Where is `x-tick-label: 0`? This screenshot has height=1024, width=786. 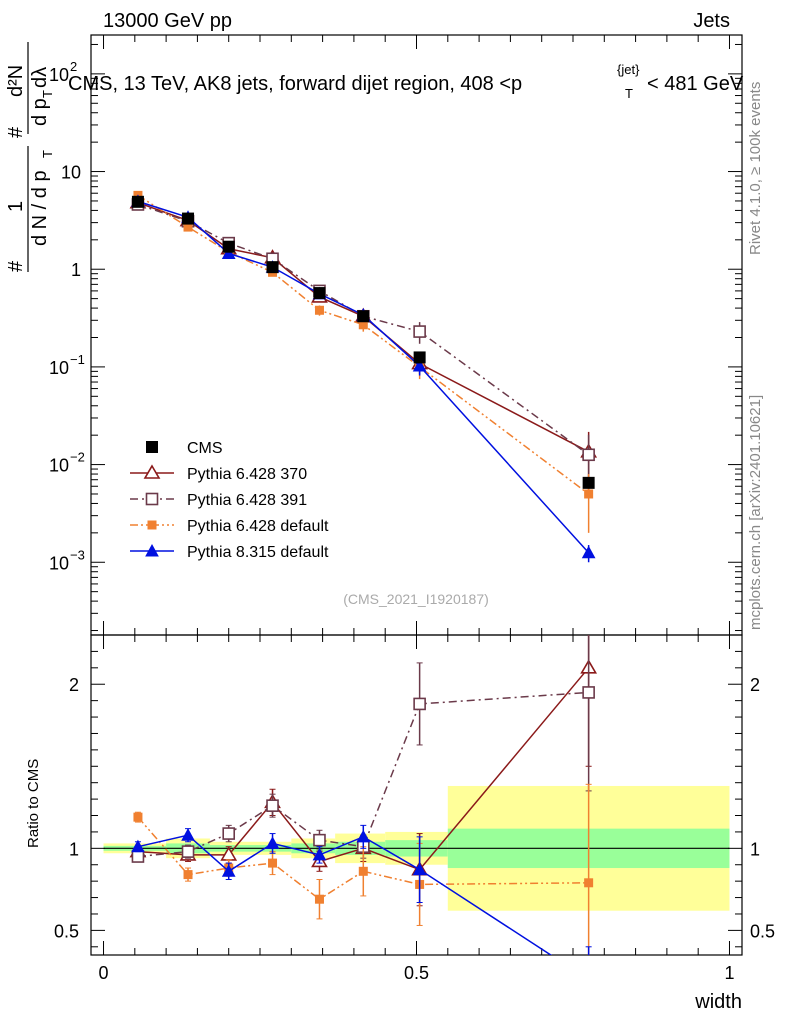 x-tick-label: 0 is located at coordinates (104, 973).